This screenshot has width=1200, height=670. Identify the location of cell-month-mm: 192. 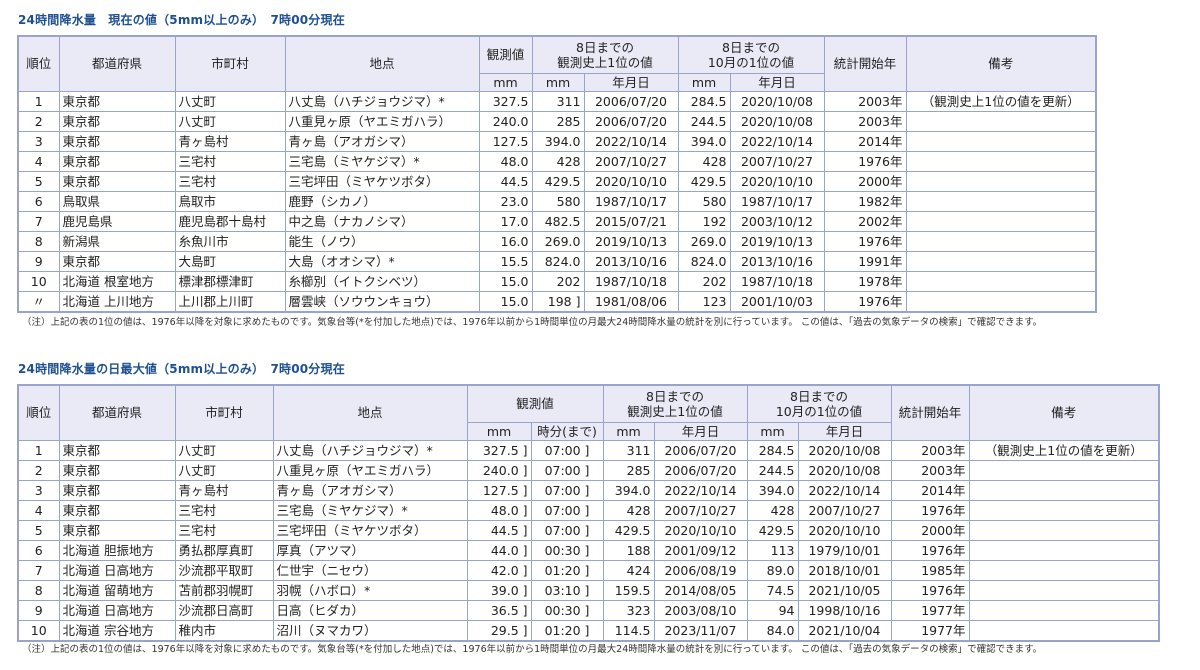
(704, 221).